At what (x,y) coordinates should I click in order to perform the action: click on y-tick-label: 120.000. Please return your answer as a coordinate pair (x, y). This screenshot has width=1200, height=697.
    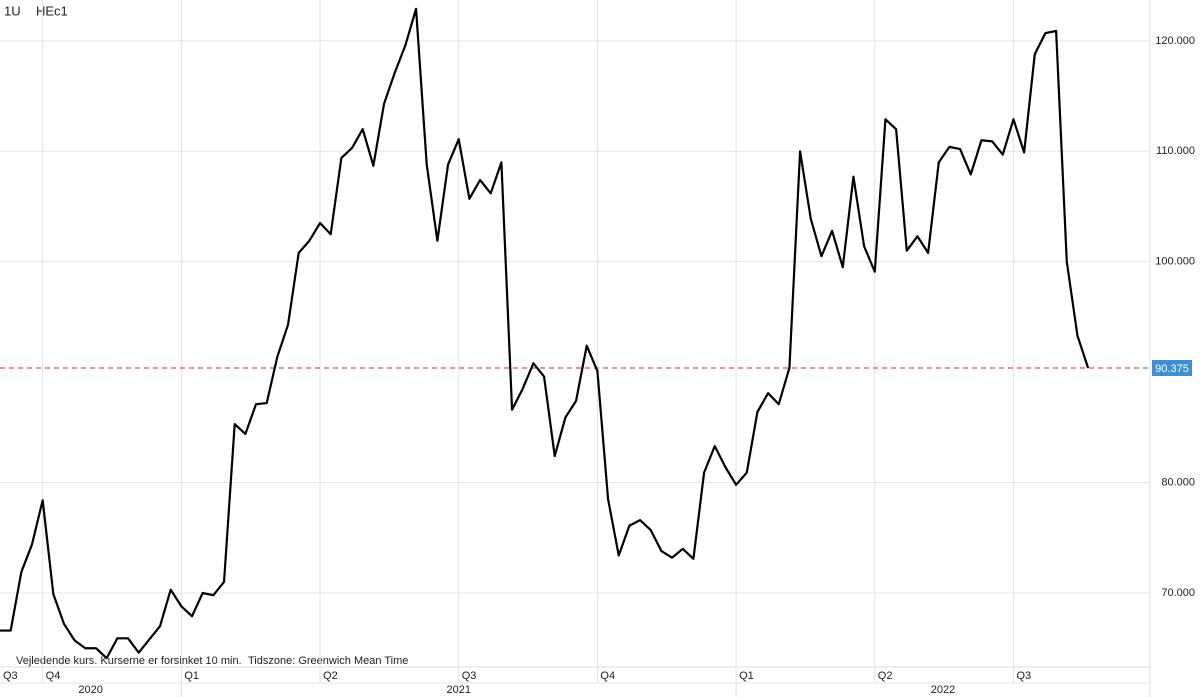
    Looking at the image, I should click on (1175, 41).